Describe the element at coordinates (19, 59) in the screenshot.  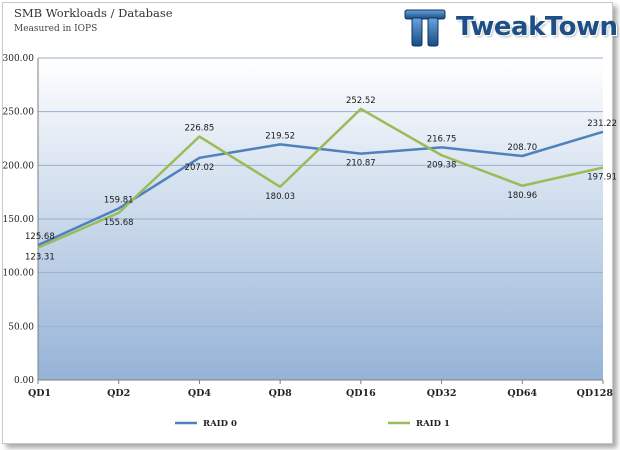
I see `y-tick-label: 300.00` at that location.